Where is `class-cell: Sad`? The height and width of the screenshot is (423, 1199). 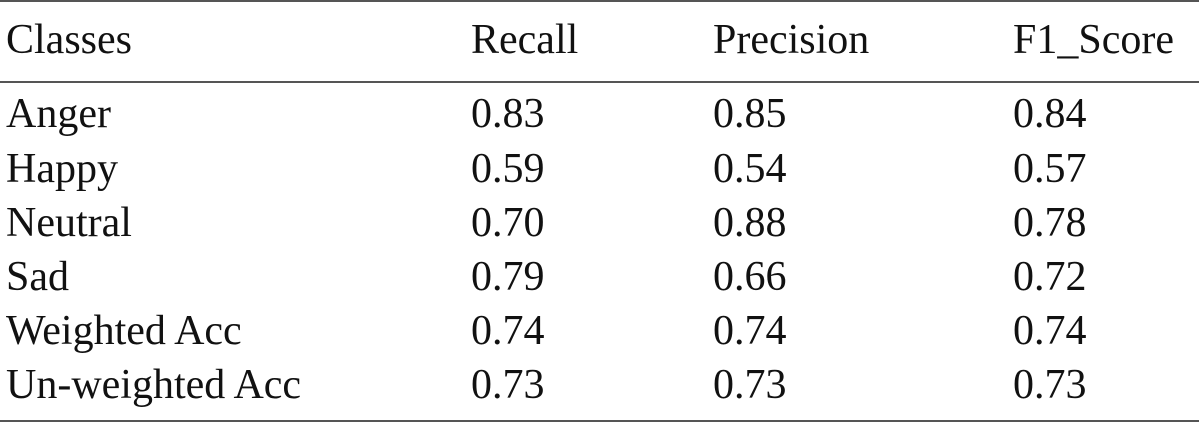 class-cell: Sad is located at coordinates (37, 277).